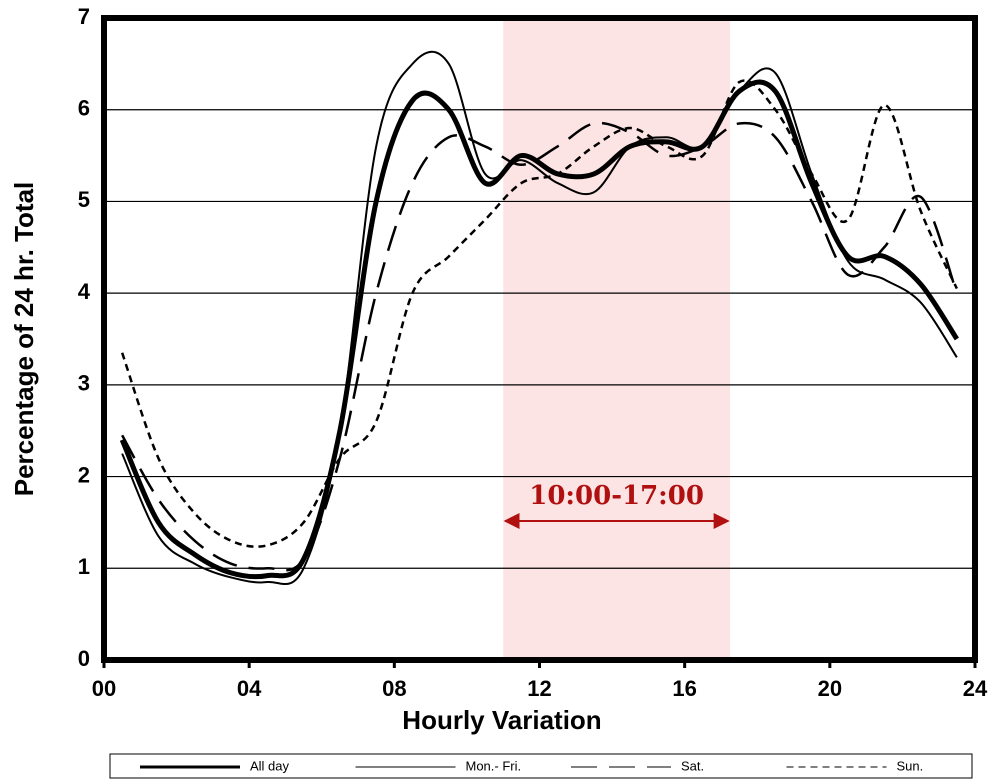 The image size is (994, 780). I want to click on x-tick-label: 08, so click(394, 688).